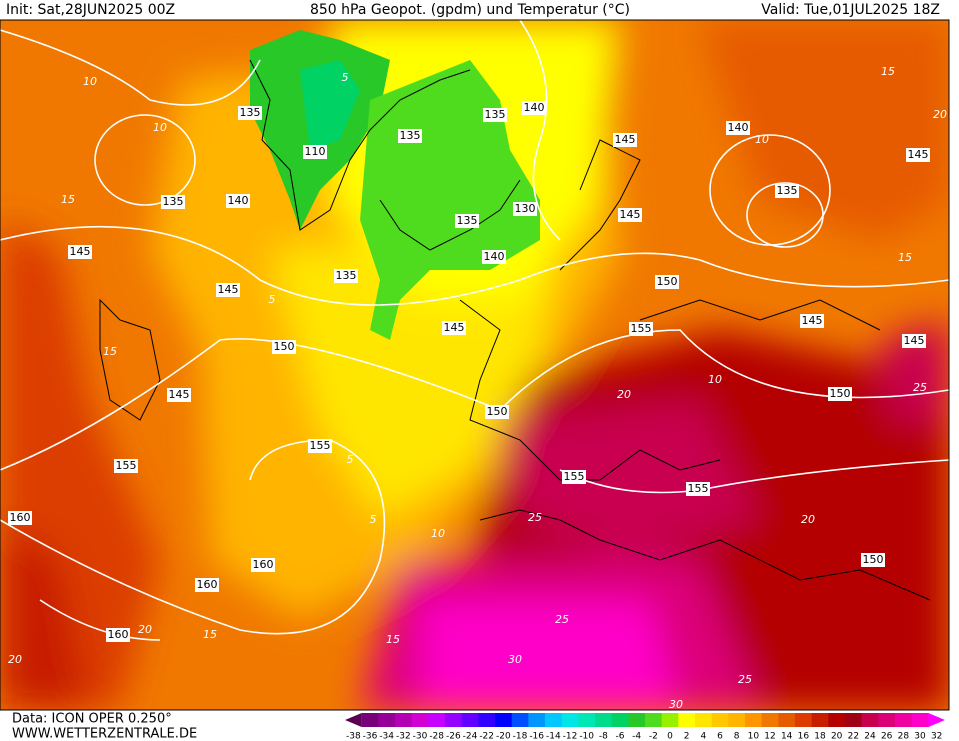 The height and width of the screenshot is (741, 959). I want to click on valid-time: Valid: Tue,01JUL2025 18Z, so click(850, 10).